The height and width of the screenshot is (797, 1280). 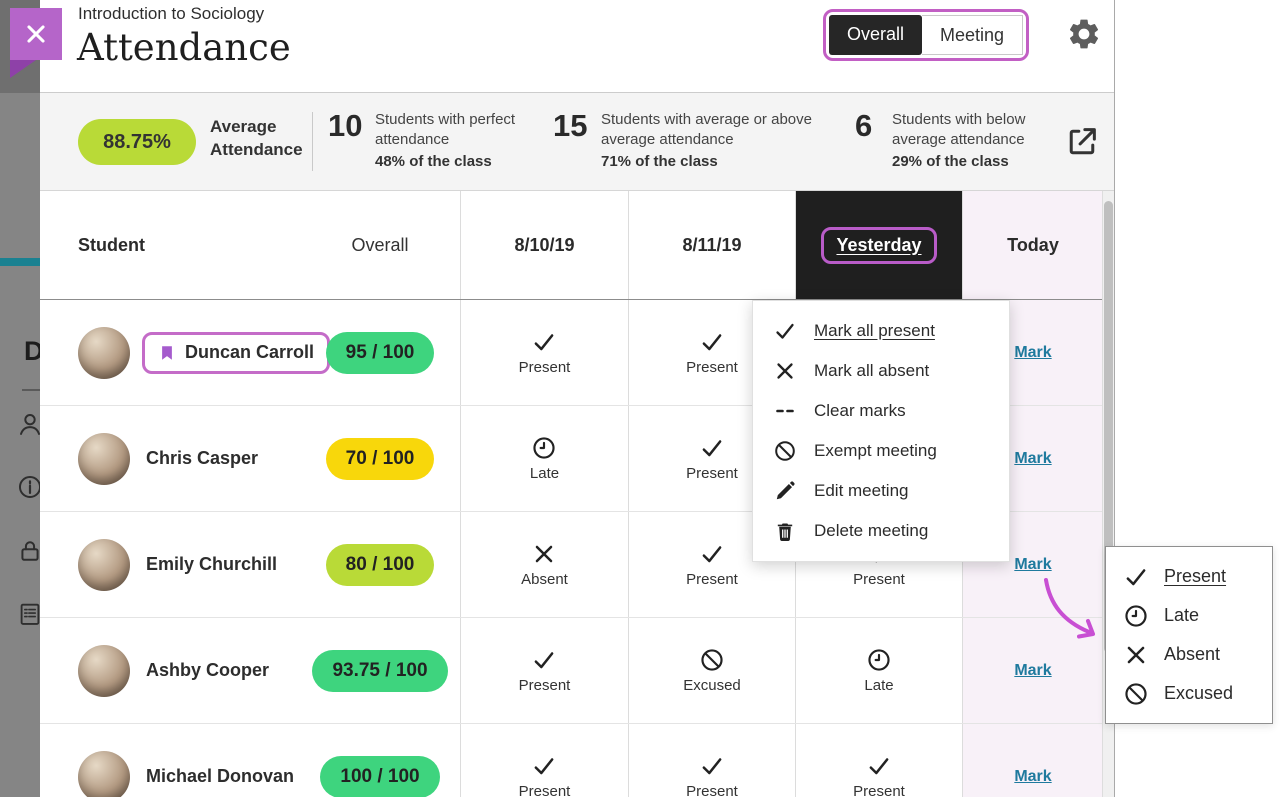 I want to click on divider, so click(x=312, y=141).